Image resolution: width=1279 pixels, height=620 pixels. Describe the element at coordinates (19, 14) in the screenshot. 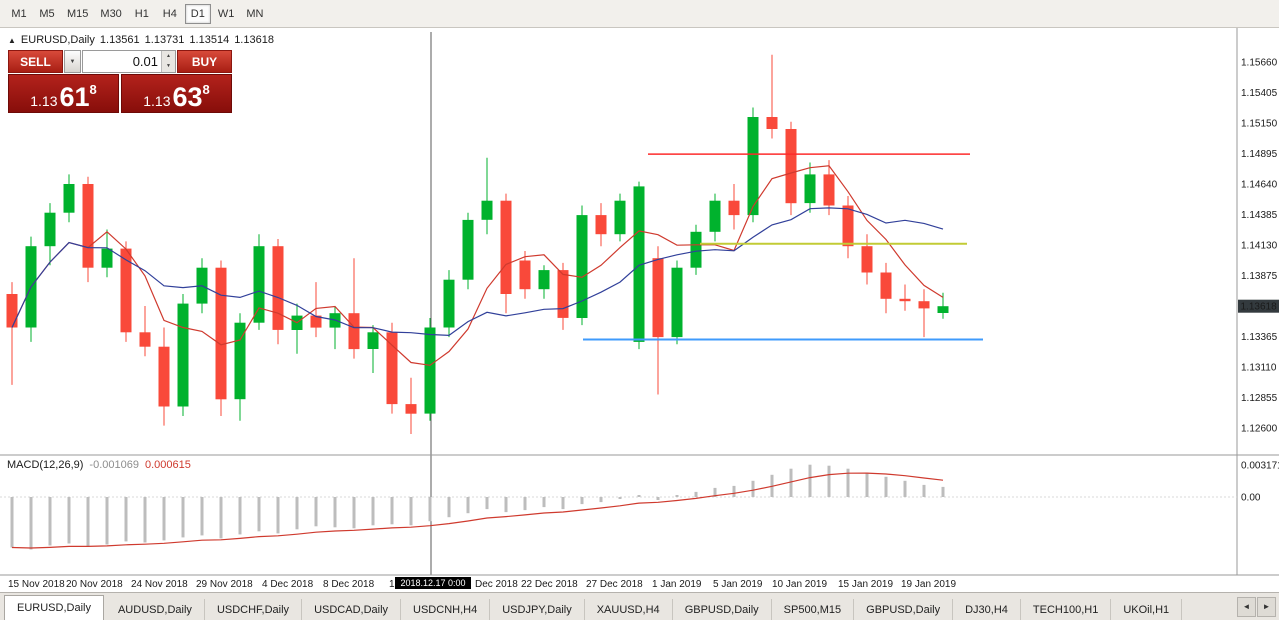

I see `timeframe-button-m1: M1` at that location.